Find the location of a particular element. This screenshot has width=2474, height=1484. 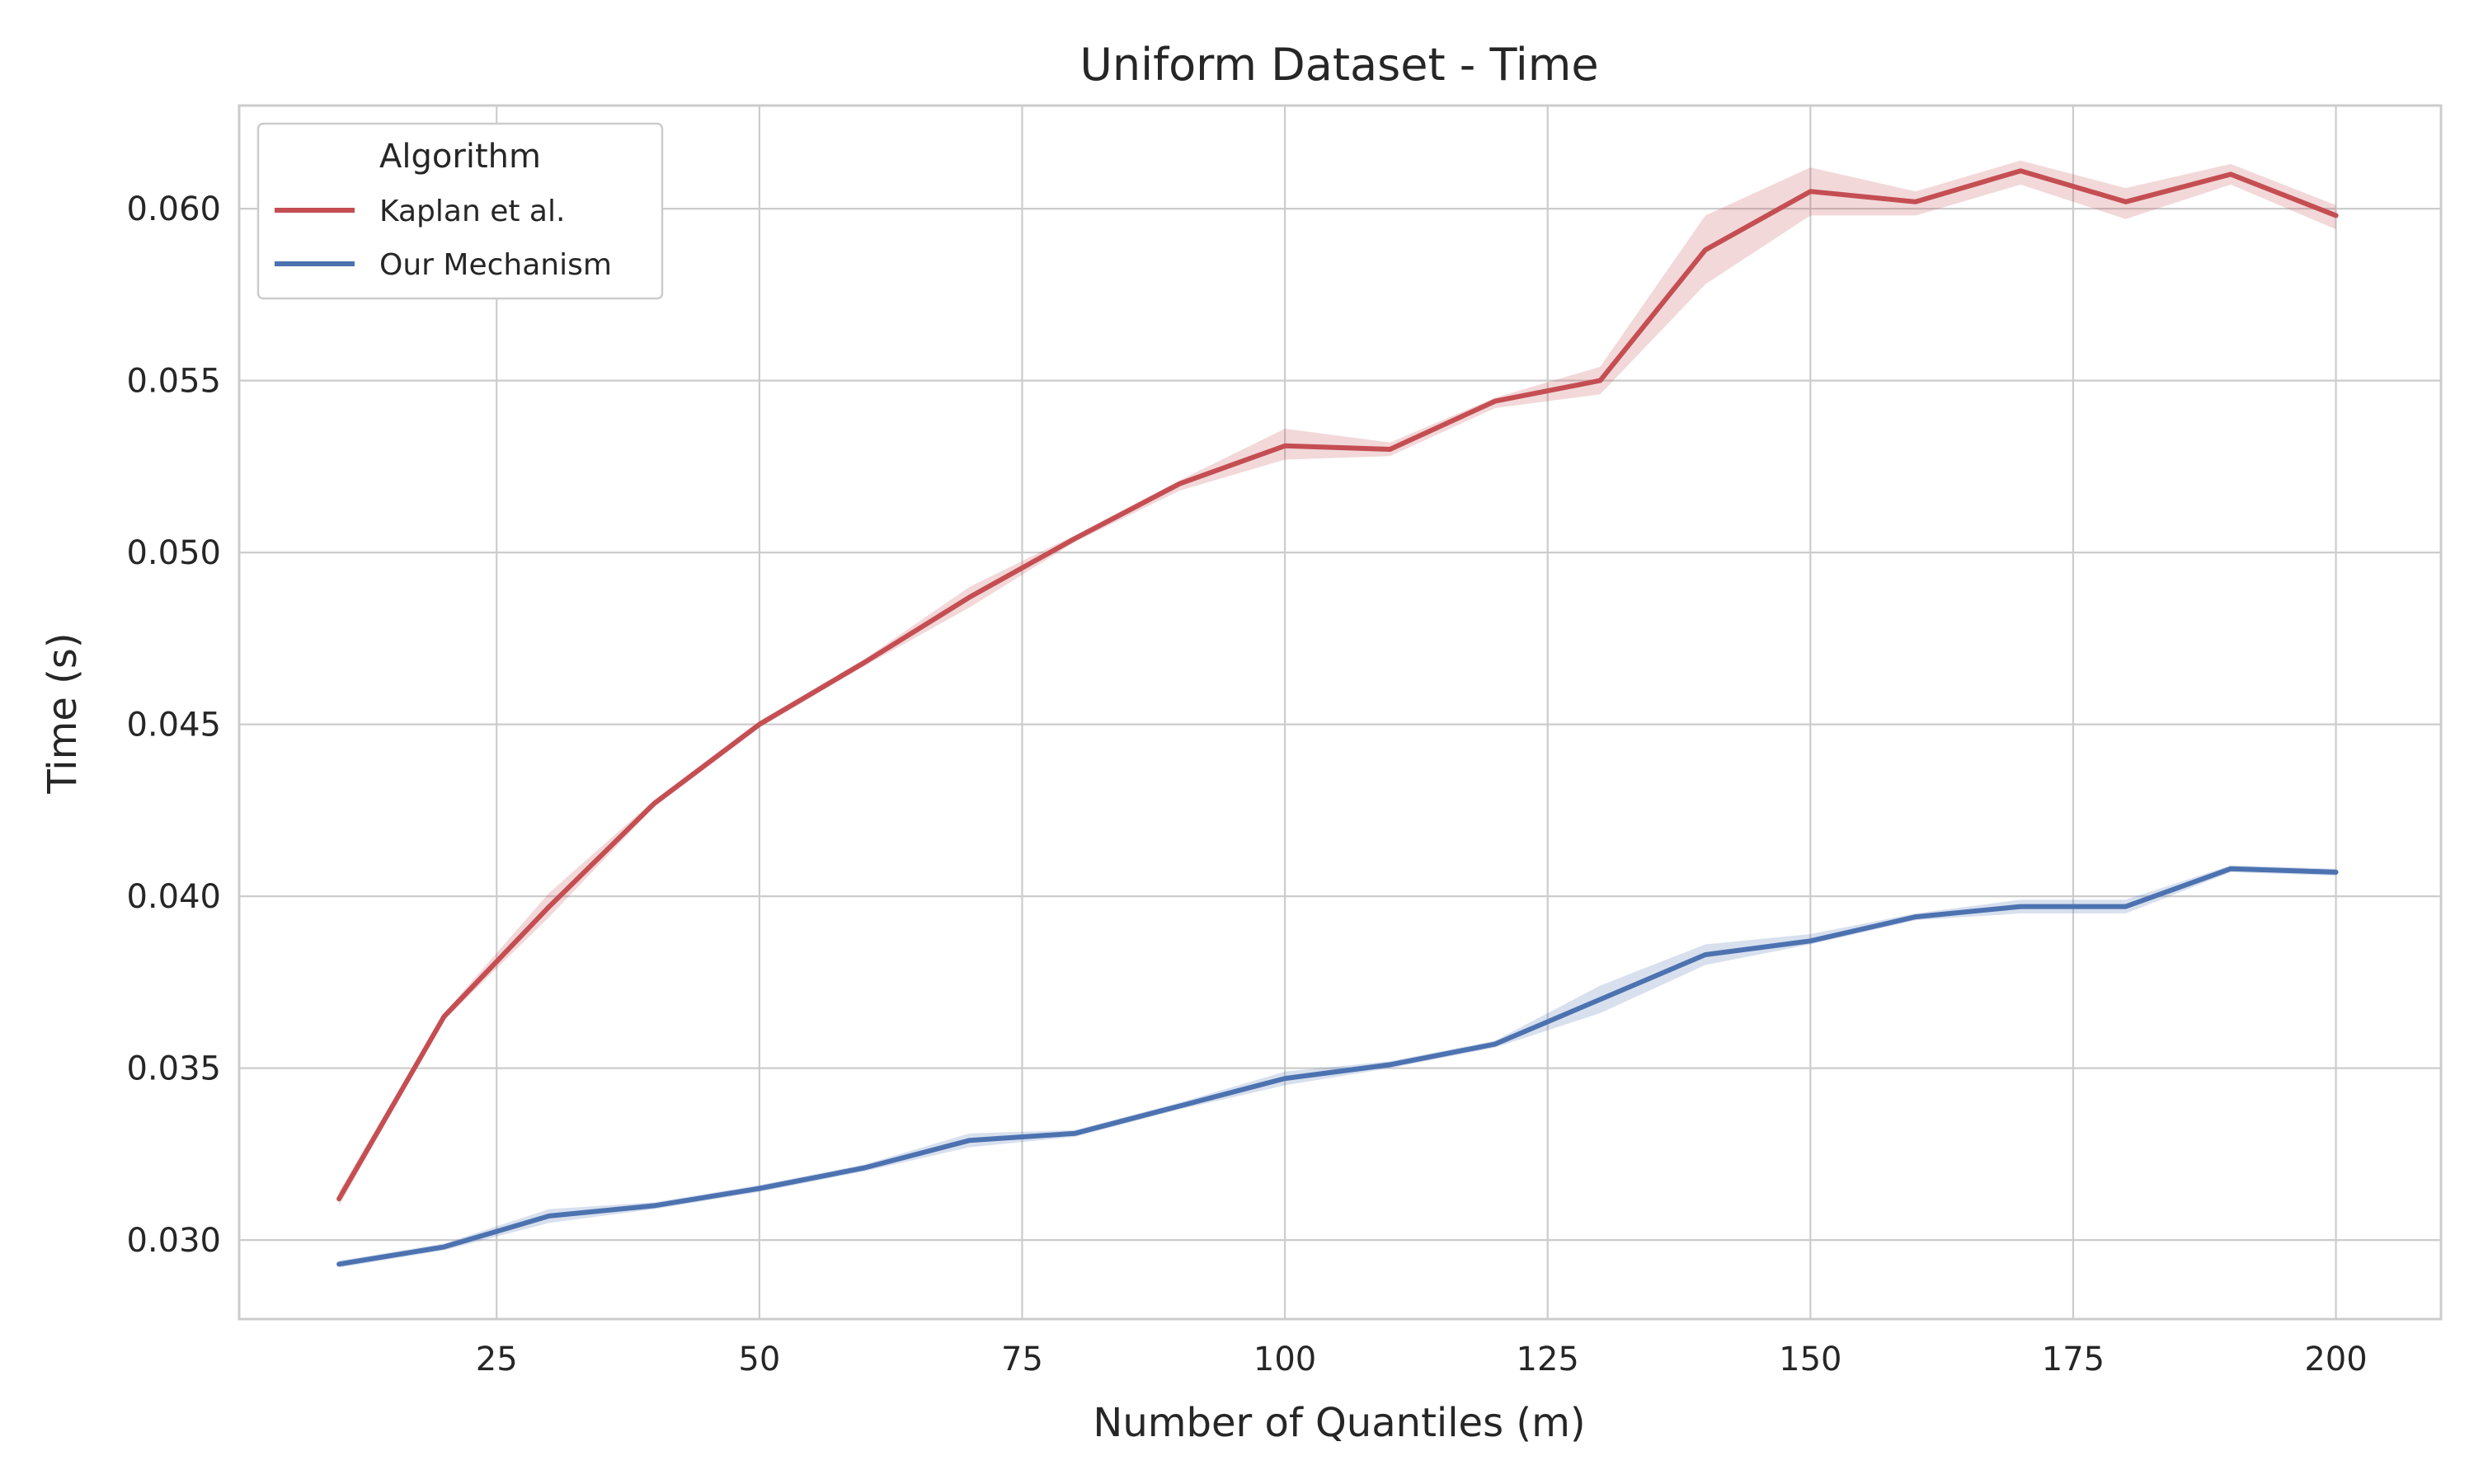

legend: Algorithm Kaplan et al. Our Mechanism is located at coordinates (460, 211).